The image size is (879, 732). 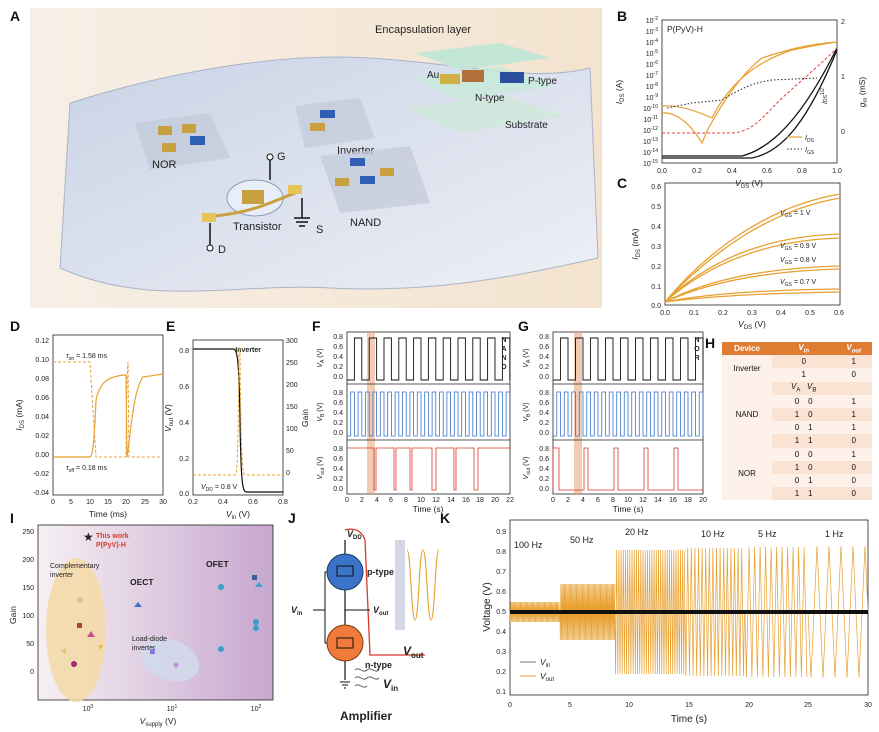 What do you see at coordinates (366, 716) in the screenshot?
I see `j-title: Amplifier` at bounding box center [366, 716].